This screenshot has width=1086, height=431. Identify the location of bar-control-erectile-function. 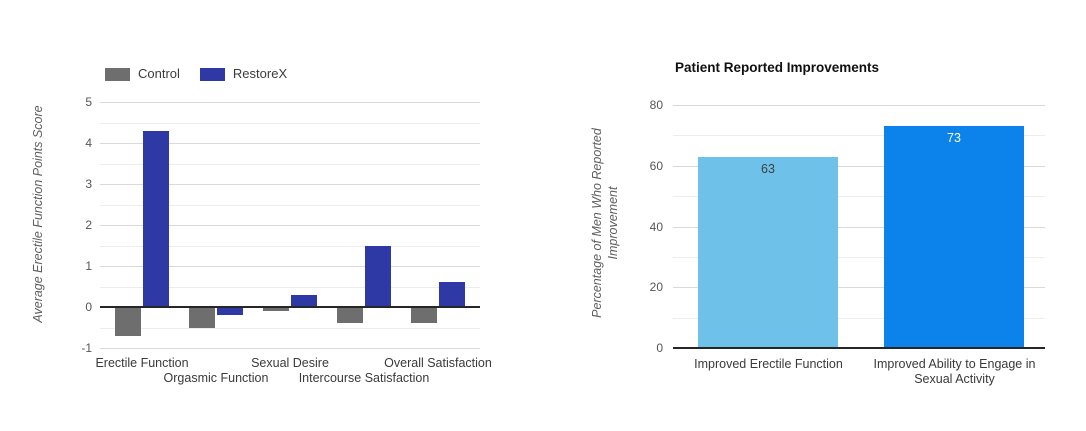
(128, 321).